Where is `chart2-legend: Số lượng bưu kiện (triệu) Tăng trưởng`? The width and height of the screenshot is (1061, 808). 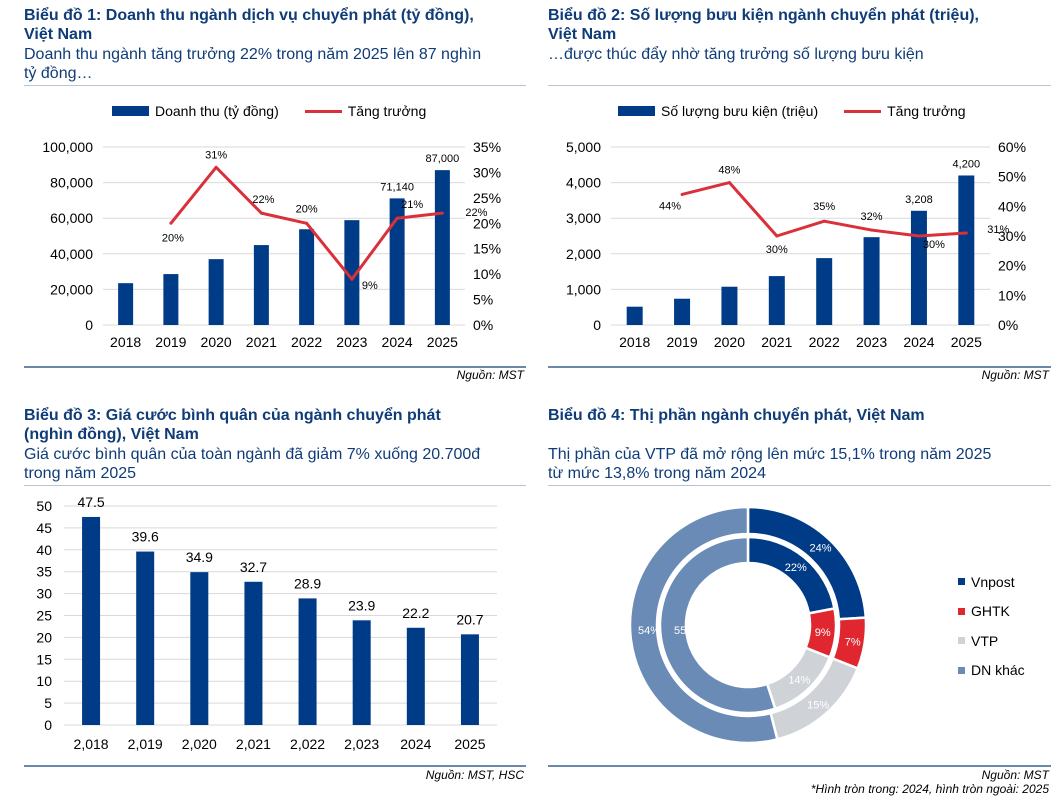
chart2-legend: Số lượng bưu kiện (triệu) Tăng trưởng is located at coordinates (792, 111).